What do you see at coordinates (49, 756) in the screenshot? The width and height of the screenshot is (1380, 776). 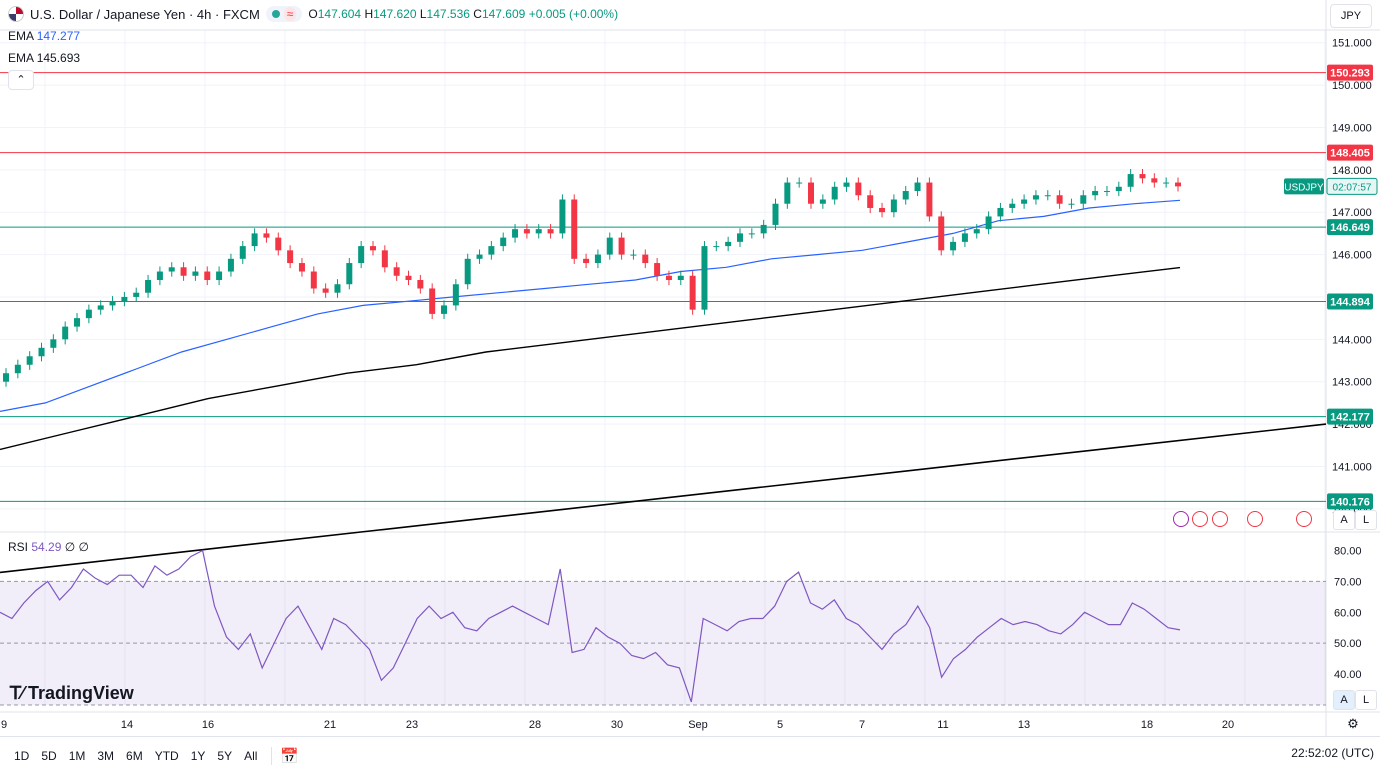 I see `range-5d-button: 5D` at bounding box center [49, 756].